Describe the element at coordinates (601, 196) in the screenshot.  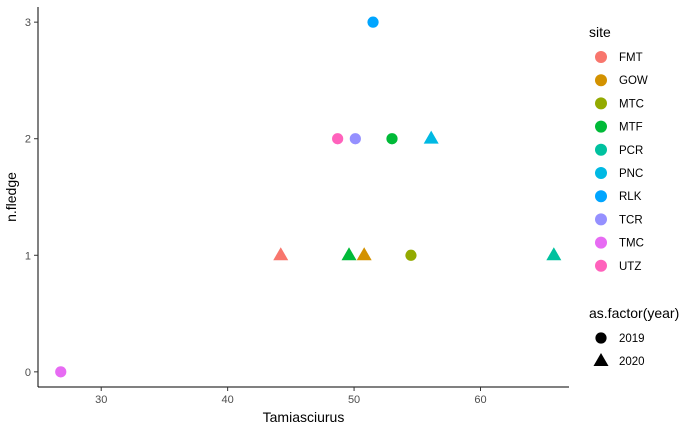
I see `legend-key-rlk` at that location.